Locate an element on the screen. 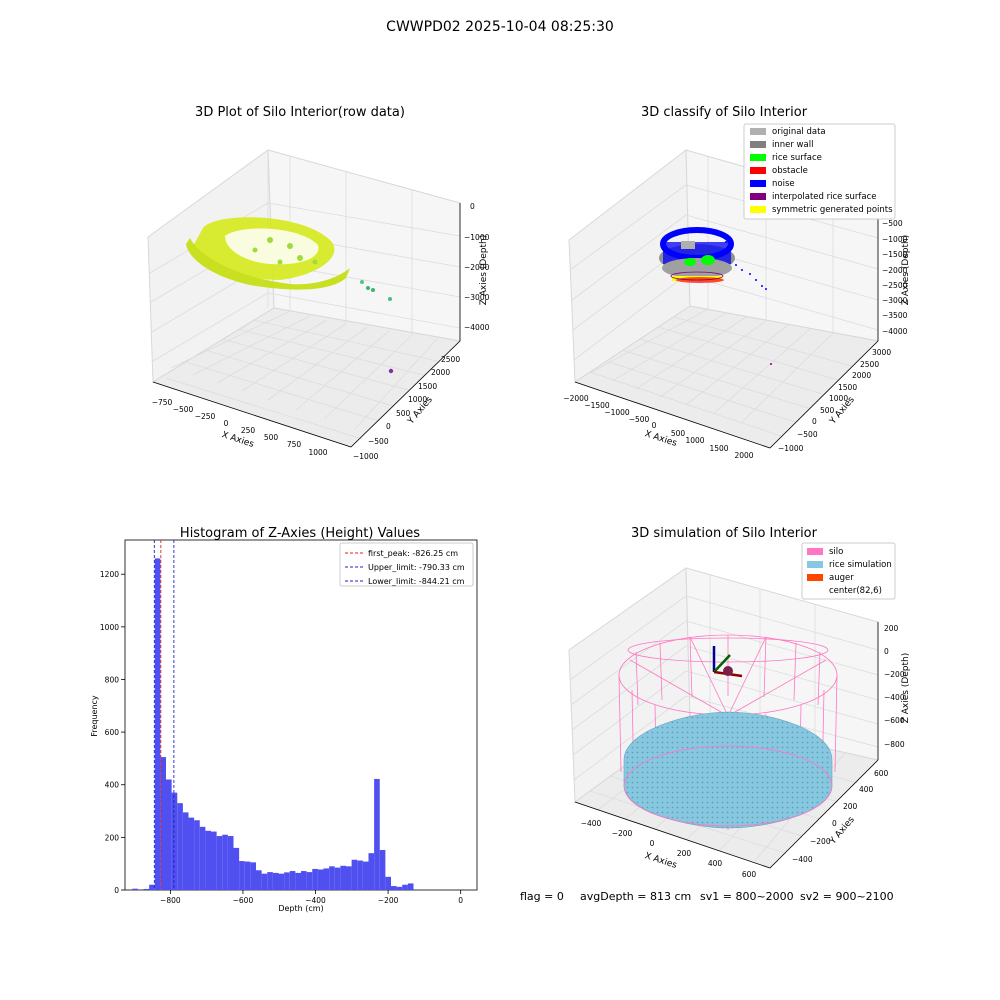  raw-z-tick: −3000 is located at coordinates (477, 297).